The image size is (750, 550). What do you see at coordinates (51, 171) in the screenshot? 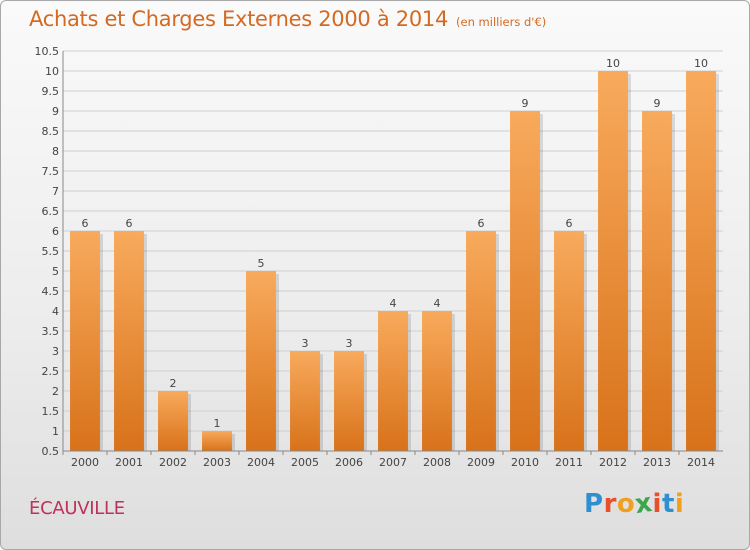
I see `y-tick-label: 7.5` at bounding box center [51, 171].